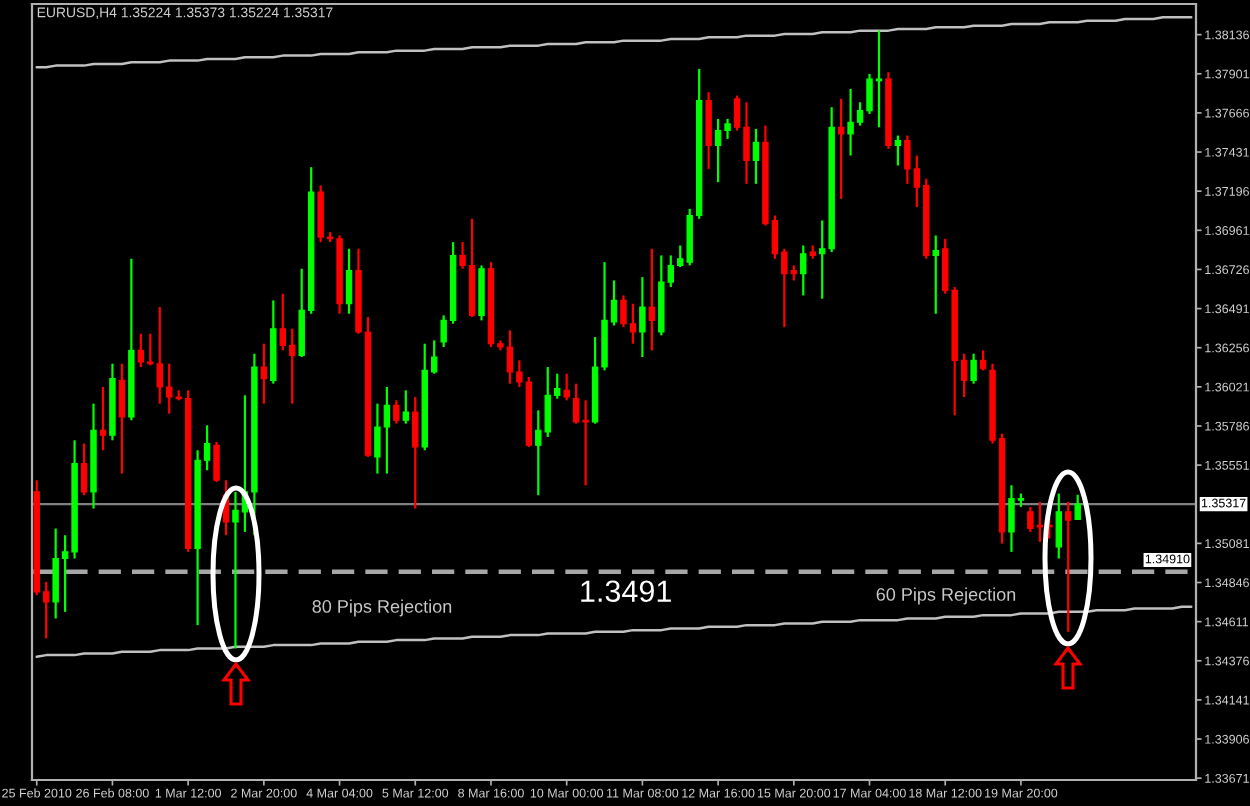 The width and height of the screenshot is (1250, 806). What do you see at coordinates (946, 596) in the screenshot?
I see `annotation: 60 Pips Rejection` at bounding box center [946, 596].